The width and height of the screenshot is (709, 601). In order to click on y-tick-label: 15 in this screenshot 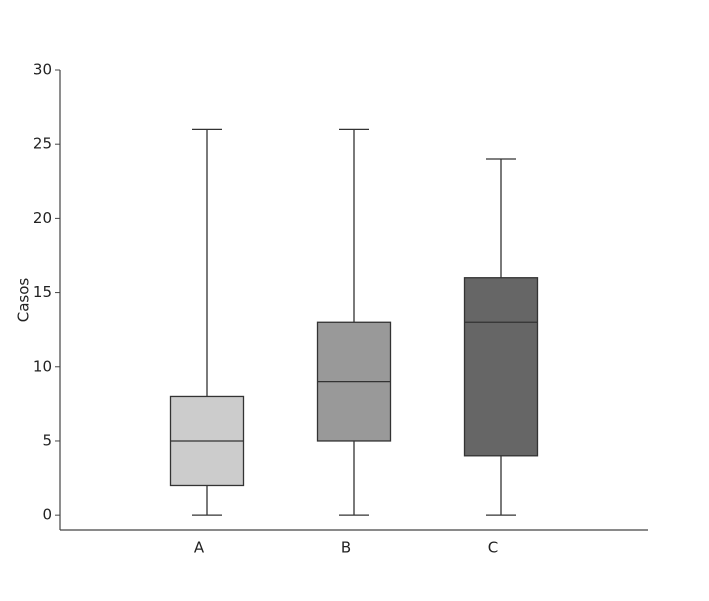, I will do `click(42, 292)`.